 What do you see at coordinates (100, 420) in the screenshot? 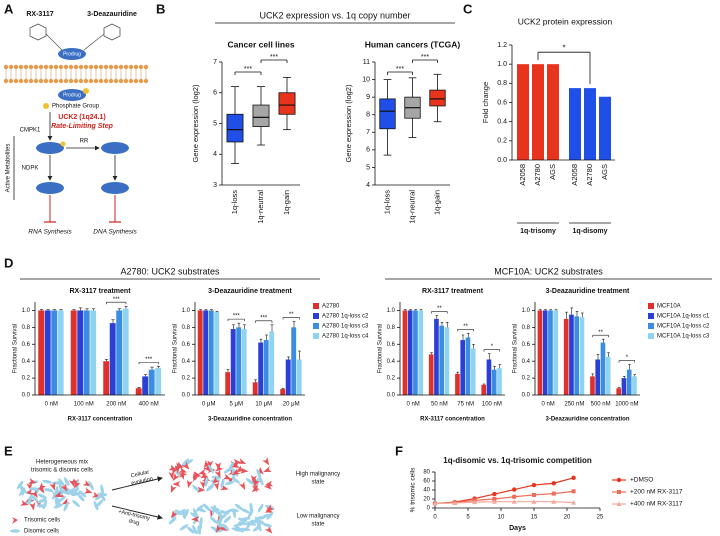
I see `x-axis-label: RX-3117 concentration` at bounding box center [100, 420].